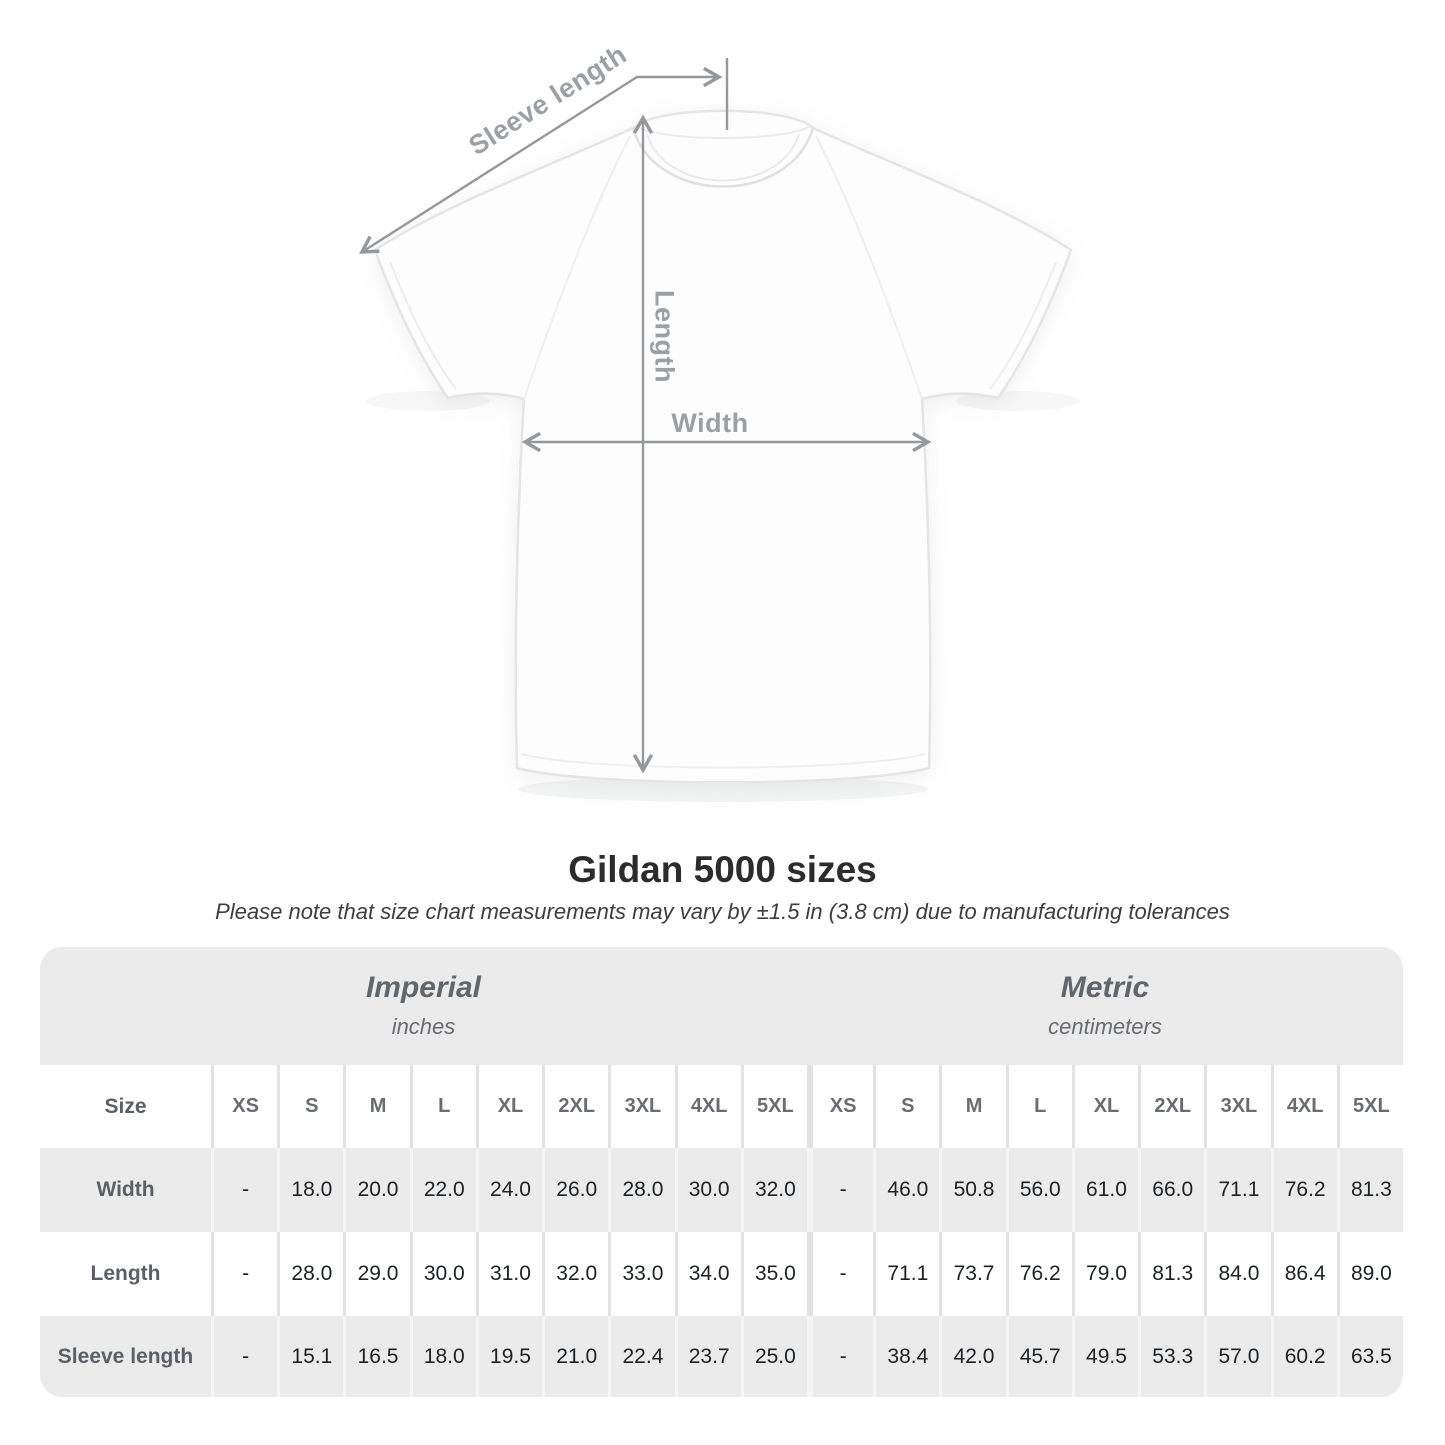 The height and width of the screenshot is (1445, 1445). I want to click on row-length-metric-cell: 79.0, so click(1105, 1274).